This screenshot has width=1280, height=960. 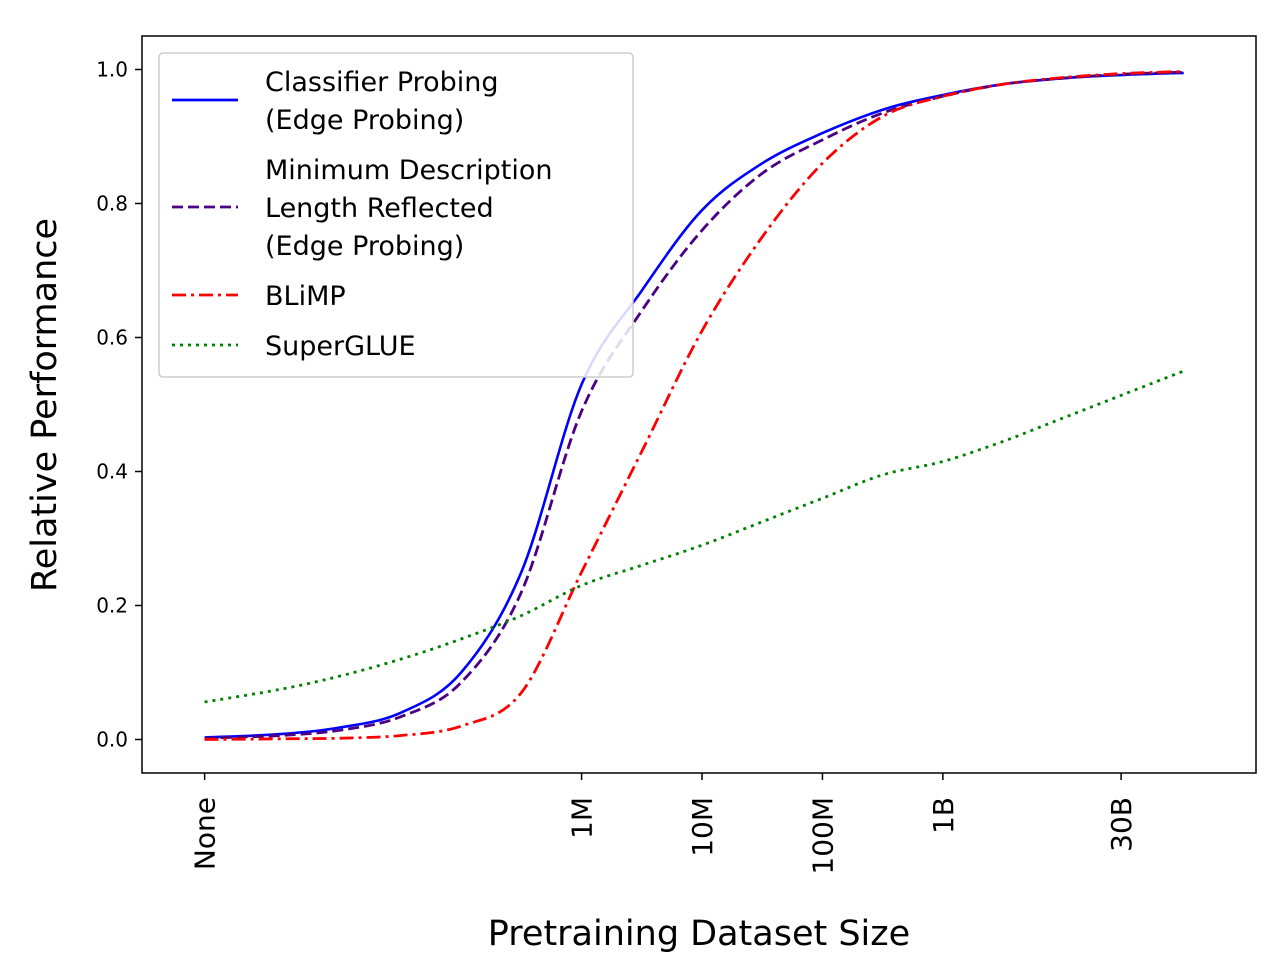 I want to click on legend-label: SuperGLUE, so click(x=340, y=346).